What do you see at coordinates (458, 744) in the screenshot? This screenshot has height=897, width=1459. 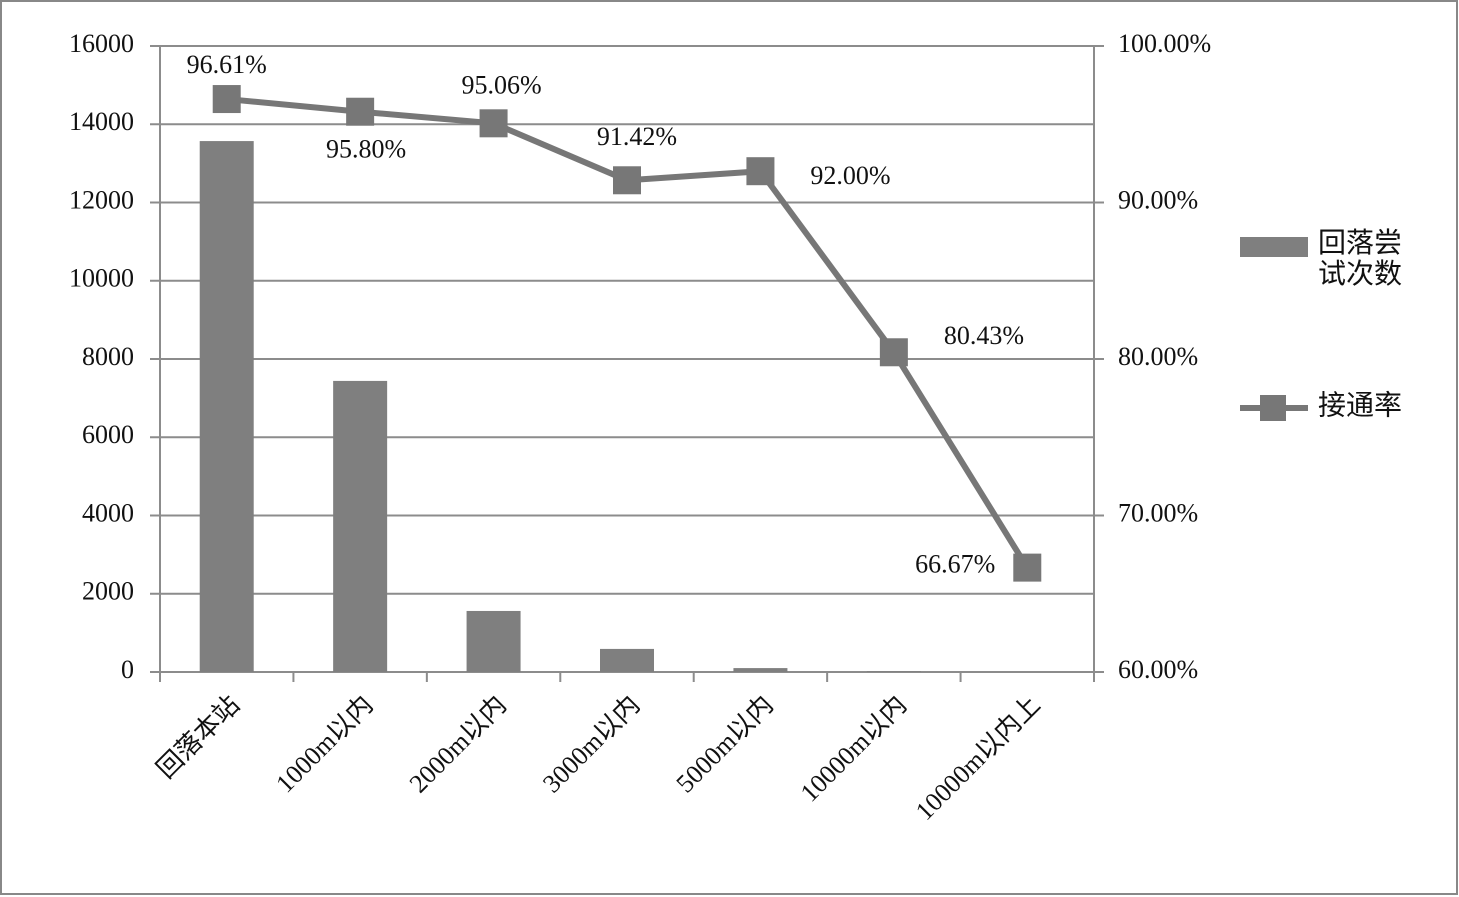 I see `x-tick-label: 2000m以内` at bounding box center [458, 744].